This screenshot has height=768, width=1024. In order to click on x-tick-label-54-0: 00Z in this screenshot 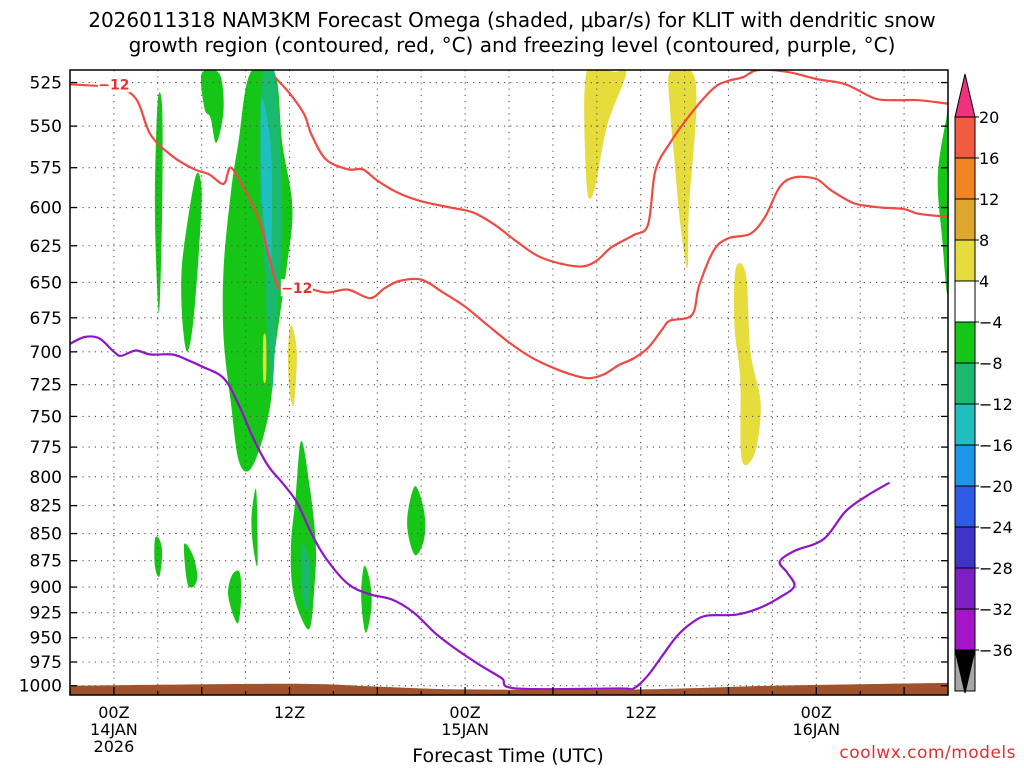, I will do `click(816, 712)`.